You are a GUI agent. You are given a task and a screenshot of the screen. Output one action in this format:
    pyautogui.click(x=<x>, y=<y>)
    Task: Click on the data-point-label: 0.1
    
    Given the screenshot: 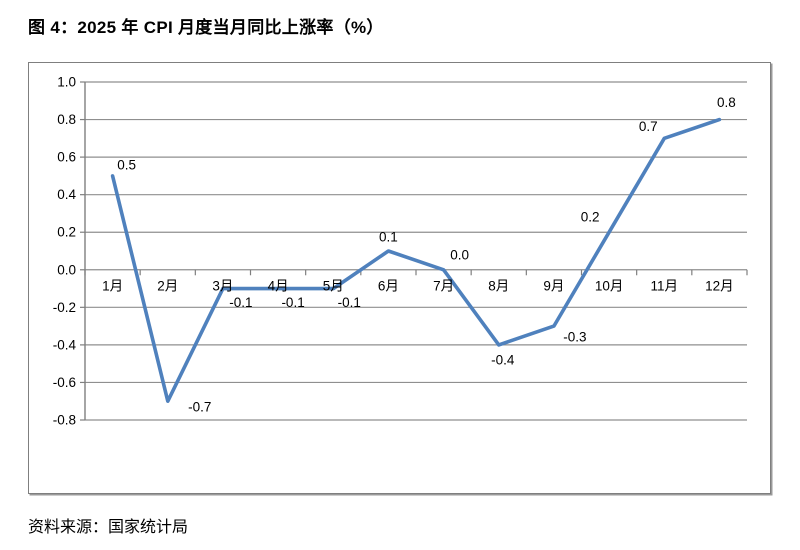 What is the action you would take?
    pyautogui.click(x=388, y=237)
    